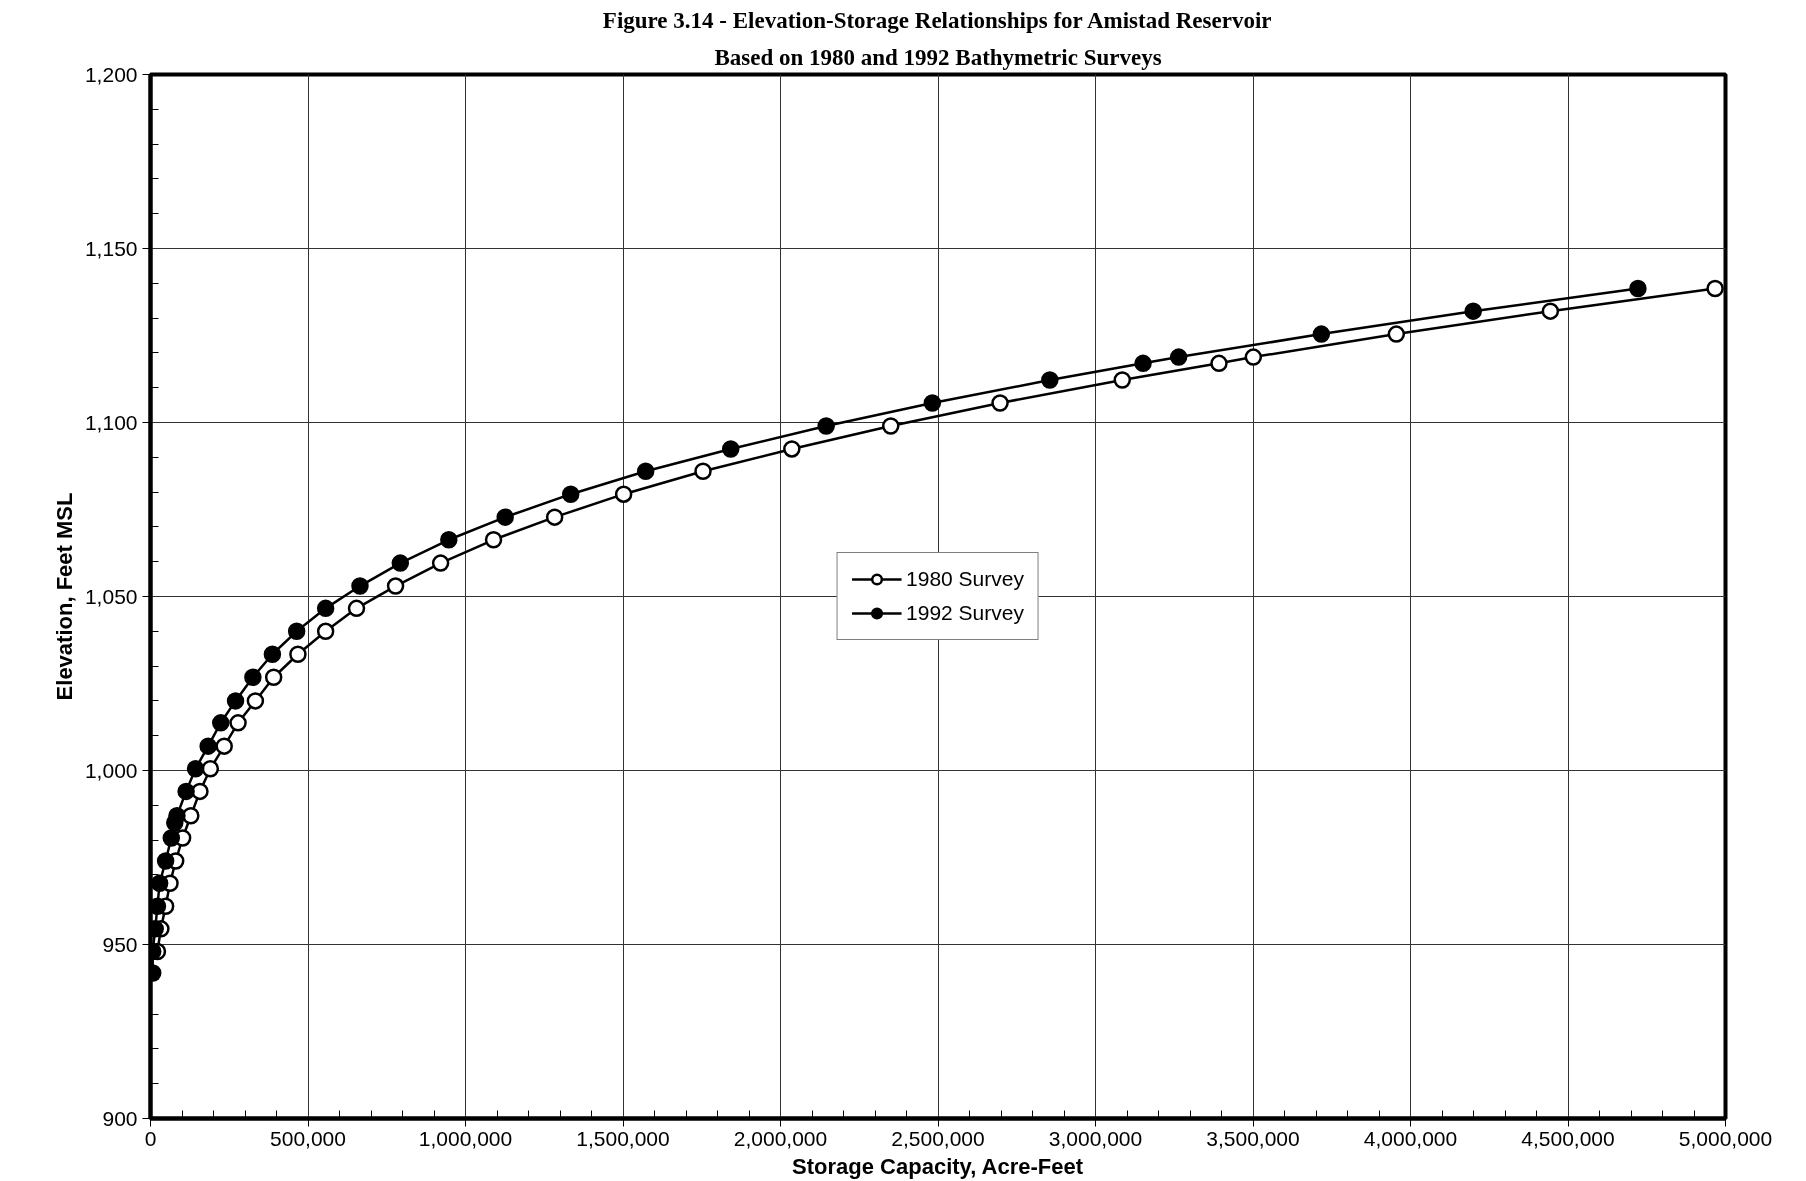 The image size is (1806, 1181). What do you see at coordinates (938, 57) in the screenshot?
I see `chart-subtitle: Based on 1980 and 1992 Bathymetric Surveys` at bounding box center [938, 57].